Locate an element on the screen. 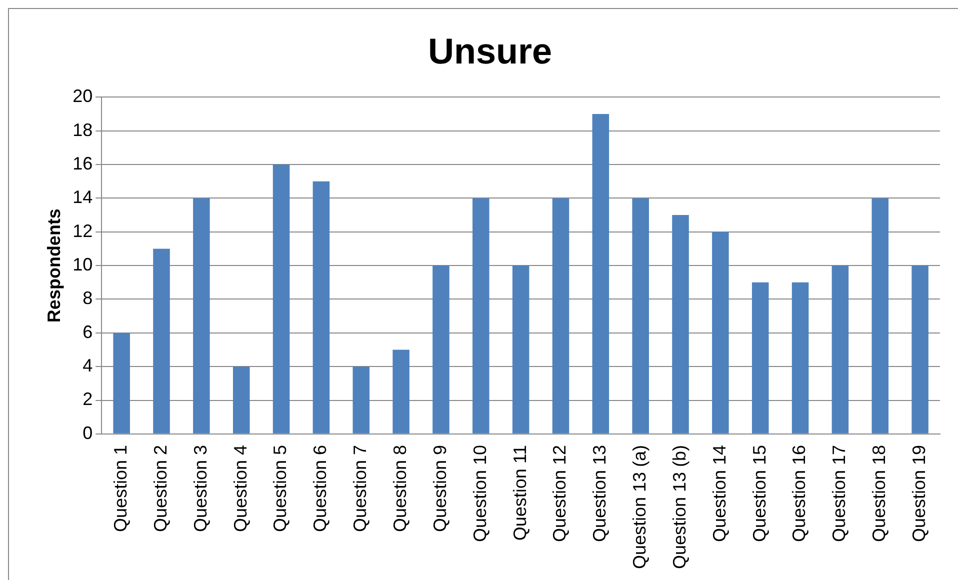 This screenshot has height=580, width=958. x-tick-label: Question 18 is located at coordinates (879, 493).